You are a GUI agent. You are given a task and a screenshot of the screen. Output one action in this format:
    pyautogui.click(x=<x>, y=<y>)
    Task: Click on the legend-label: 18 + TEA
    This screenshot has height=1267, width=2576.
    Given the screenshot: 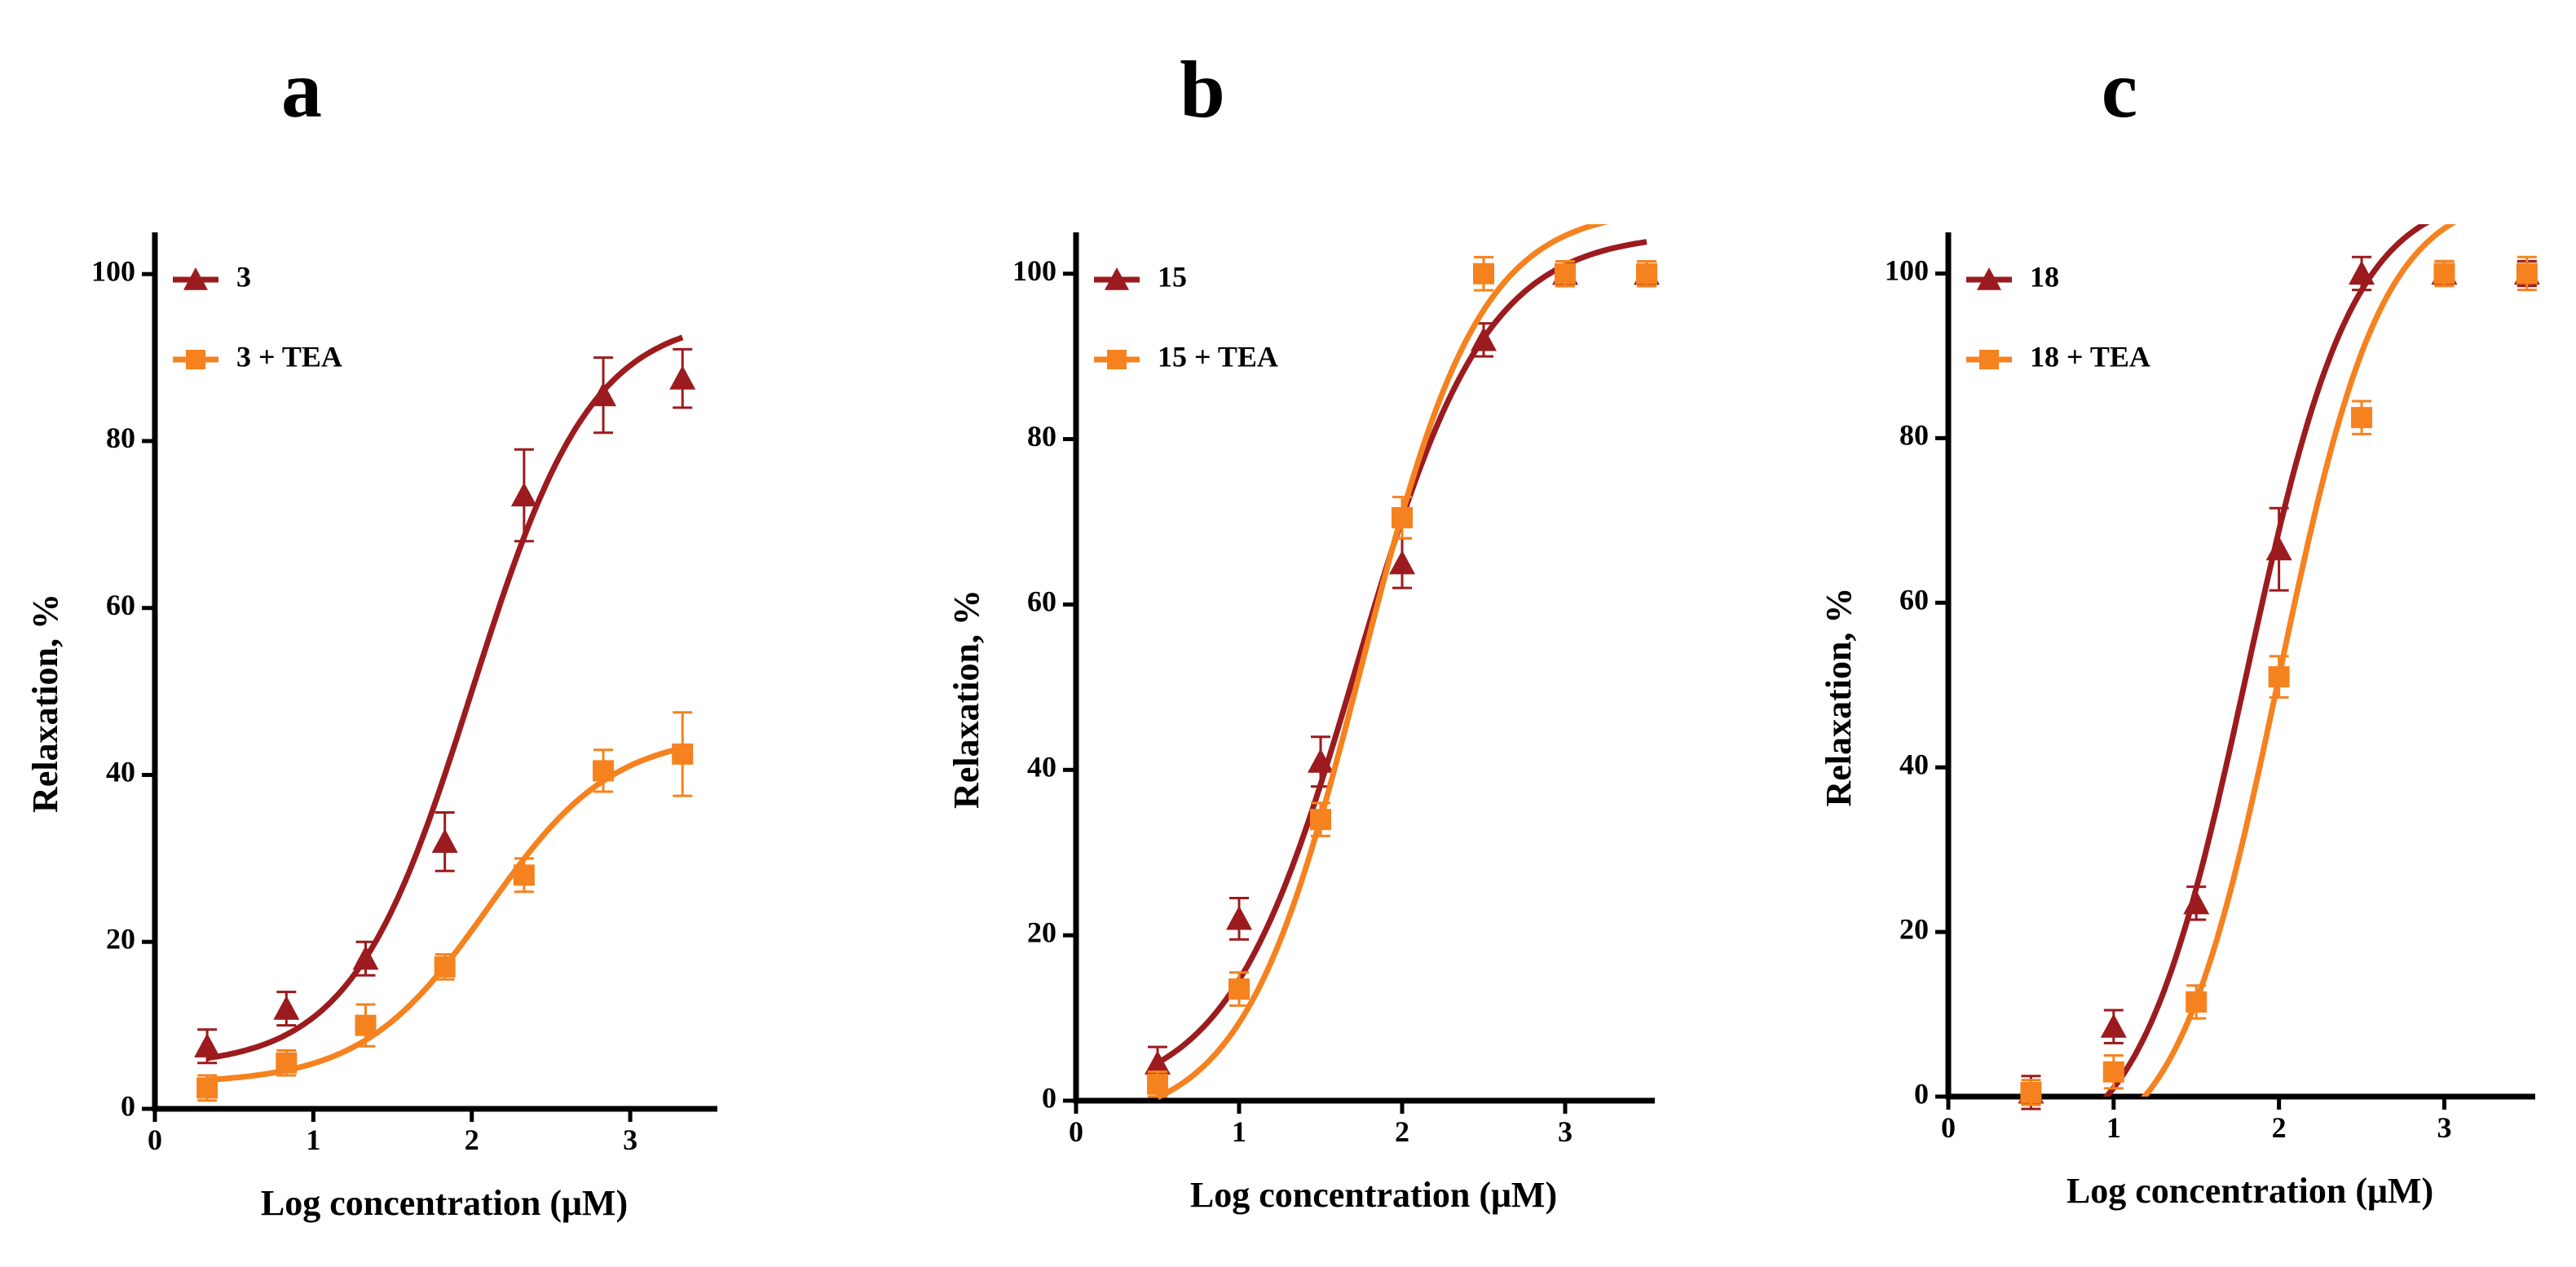 What is the action you would take?
    pyautogui.click(x=2090, y=356)
    